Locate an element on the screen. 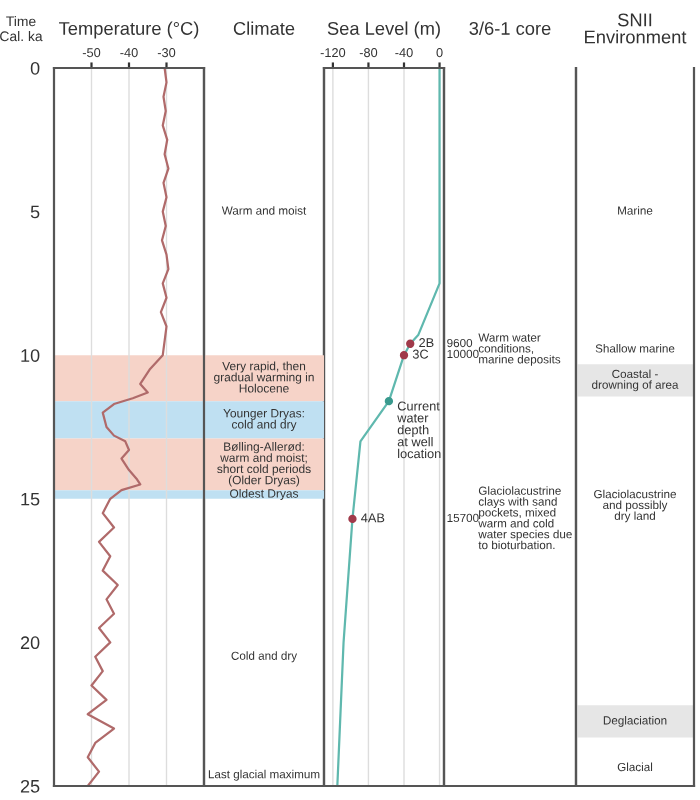 The height and width of the screenshot is (800, 700). y-tick-label: 0 is located at coordinates (35, 68).